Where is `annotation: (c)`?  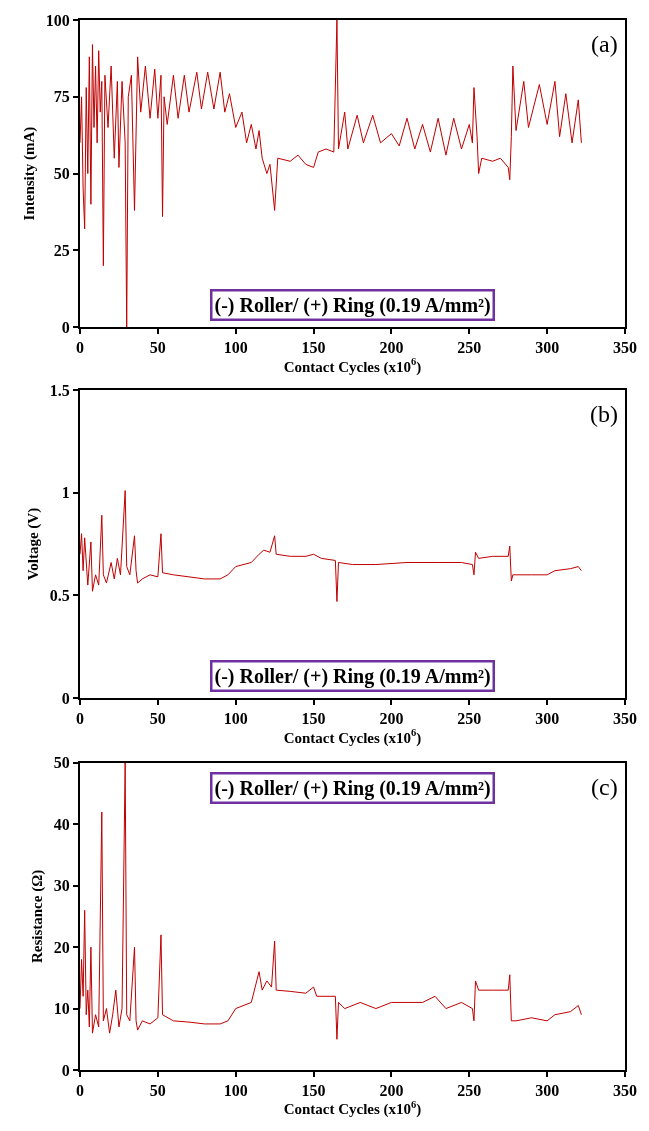 annotation: (c) is located at coordinates (604, 787).